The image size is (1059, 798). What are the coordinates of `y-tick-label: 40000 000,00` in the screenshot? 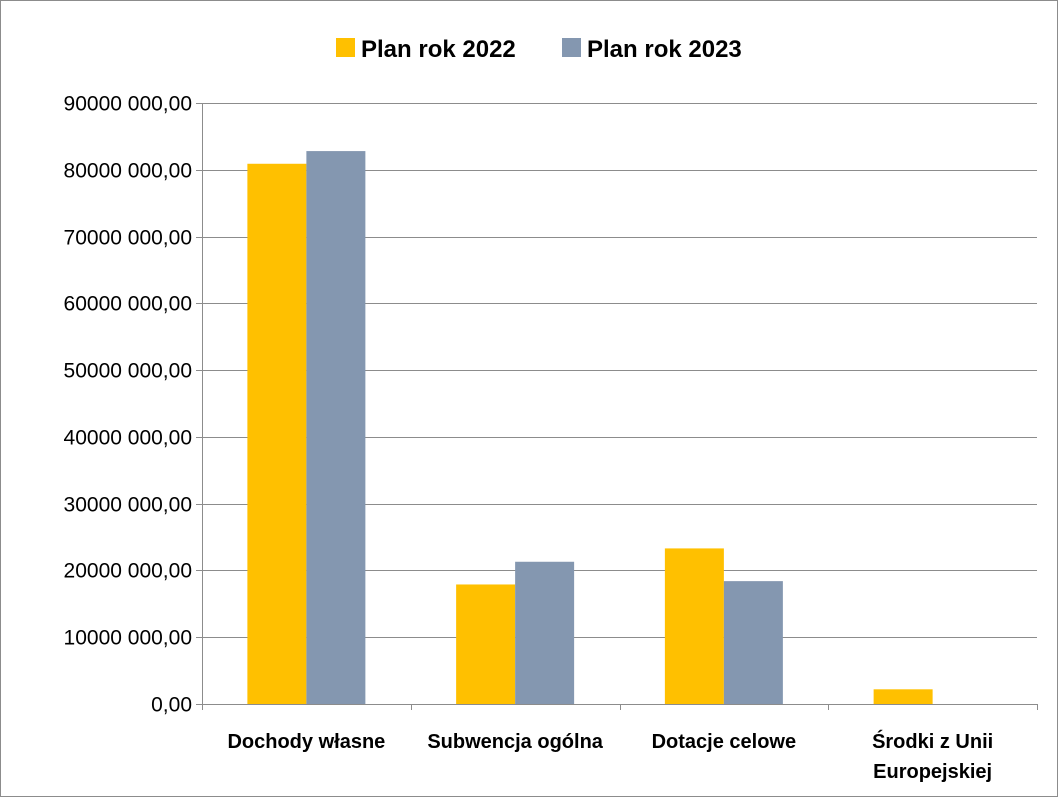 It's located at (128, 438).